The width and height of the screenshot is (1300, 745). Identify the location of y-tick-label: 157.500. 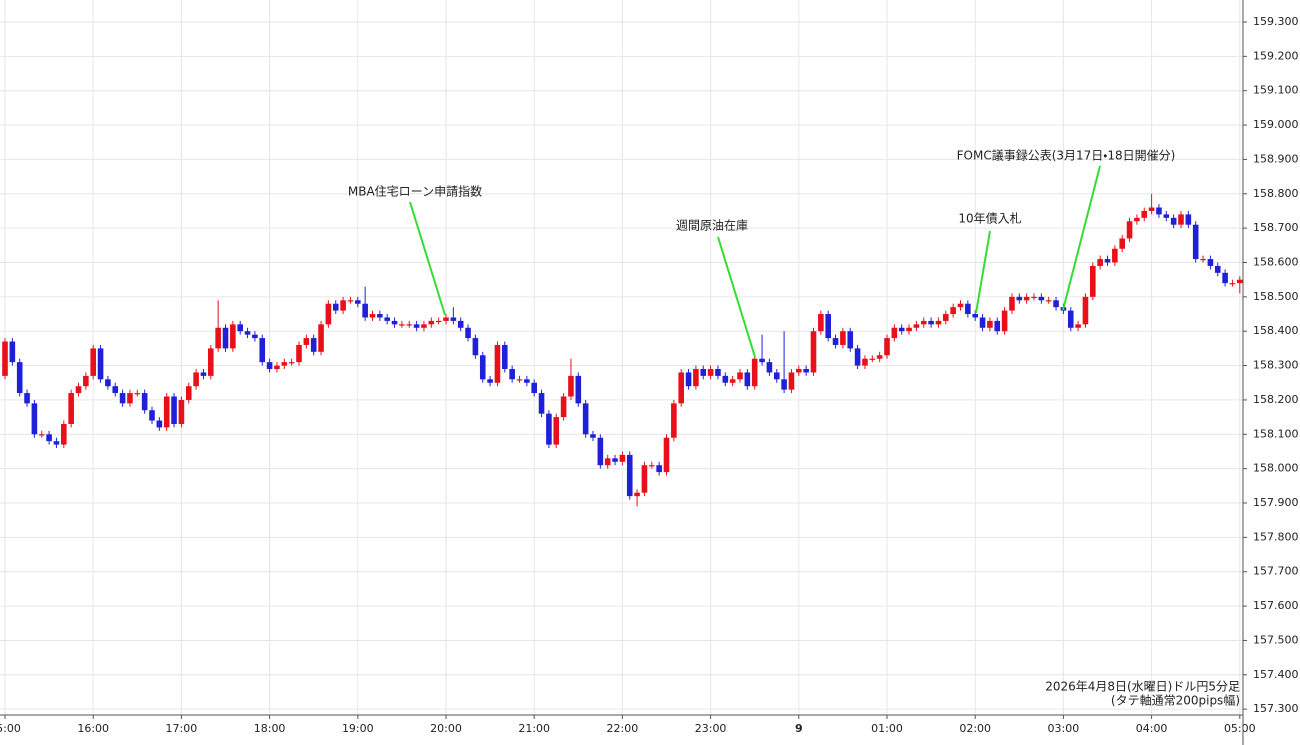
(1276, 639).